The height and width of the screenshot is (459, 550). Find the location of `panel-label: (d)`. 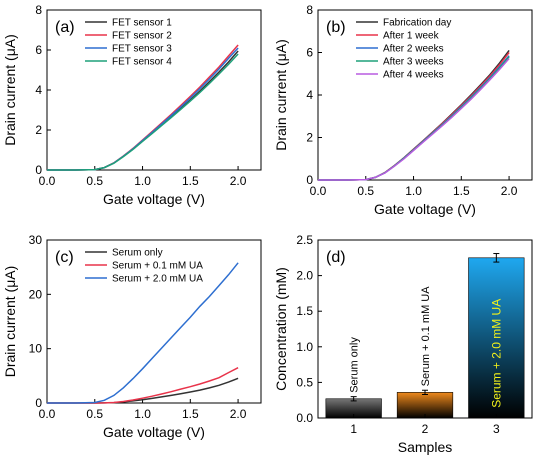

panel-label: (d) is located at coordinates (336, 257).